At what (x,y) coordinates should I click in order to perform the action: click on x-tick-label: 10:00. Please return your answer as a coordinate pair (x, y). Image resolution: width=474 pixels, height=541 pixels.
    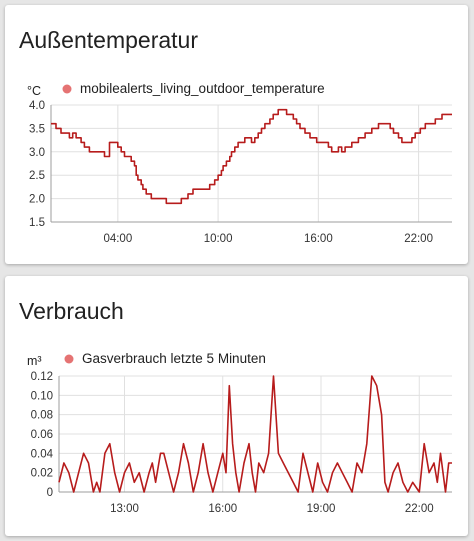
    Looking at the image, I should click on (218, 239).